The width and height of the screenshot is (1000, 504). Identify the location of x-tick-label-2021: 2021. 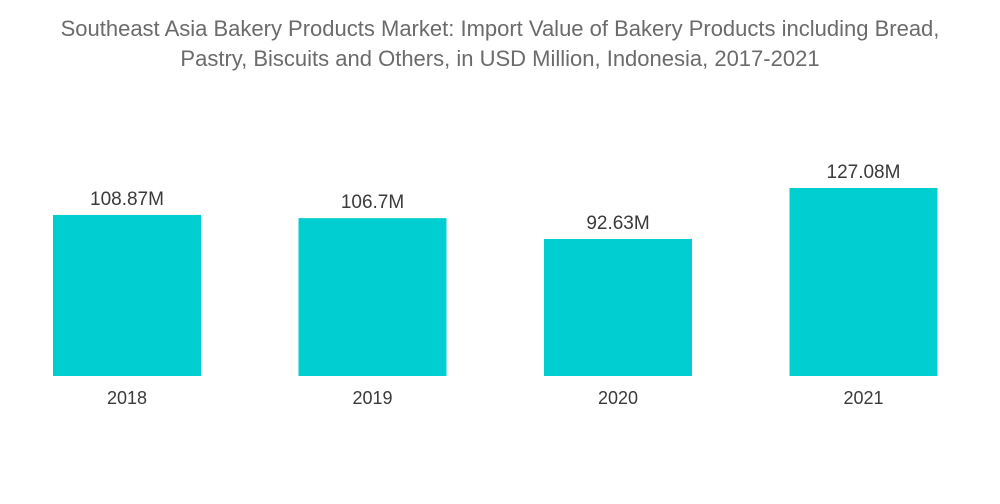
(863, 398).